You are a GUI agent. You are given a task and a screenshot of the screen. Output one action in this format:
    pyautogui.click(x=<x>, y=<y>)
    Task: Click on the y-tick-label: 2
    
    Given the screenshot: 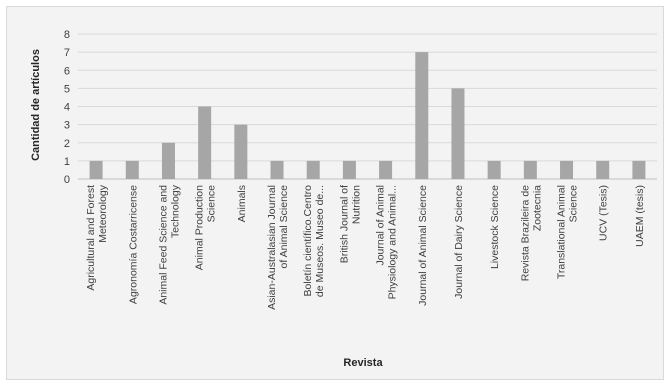 What is the action you would take?
    pyautogui.click(x=67, y=144)
    